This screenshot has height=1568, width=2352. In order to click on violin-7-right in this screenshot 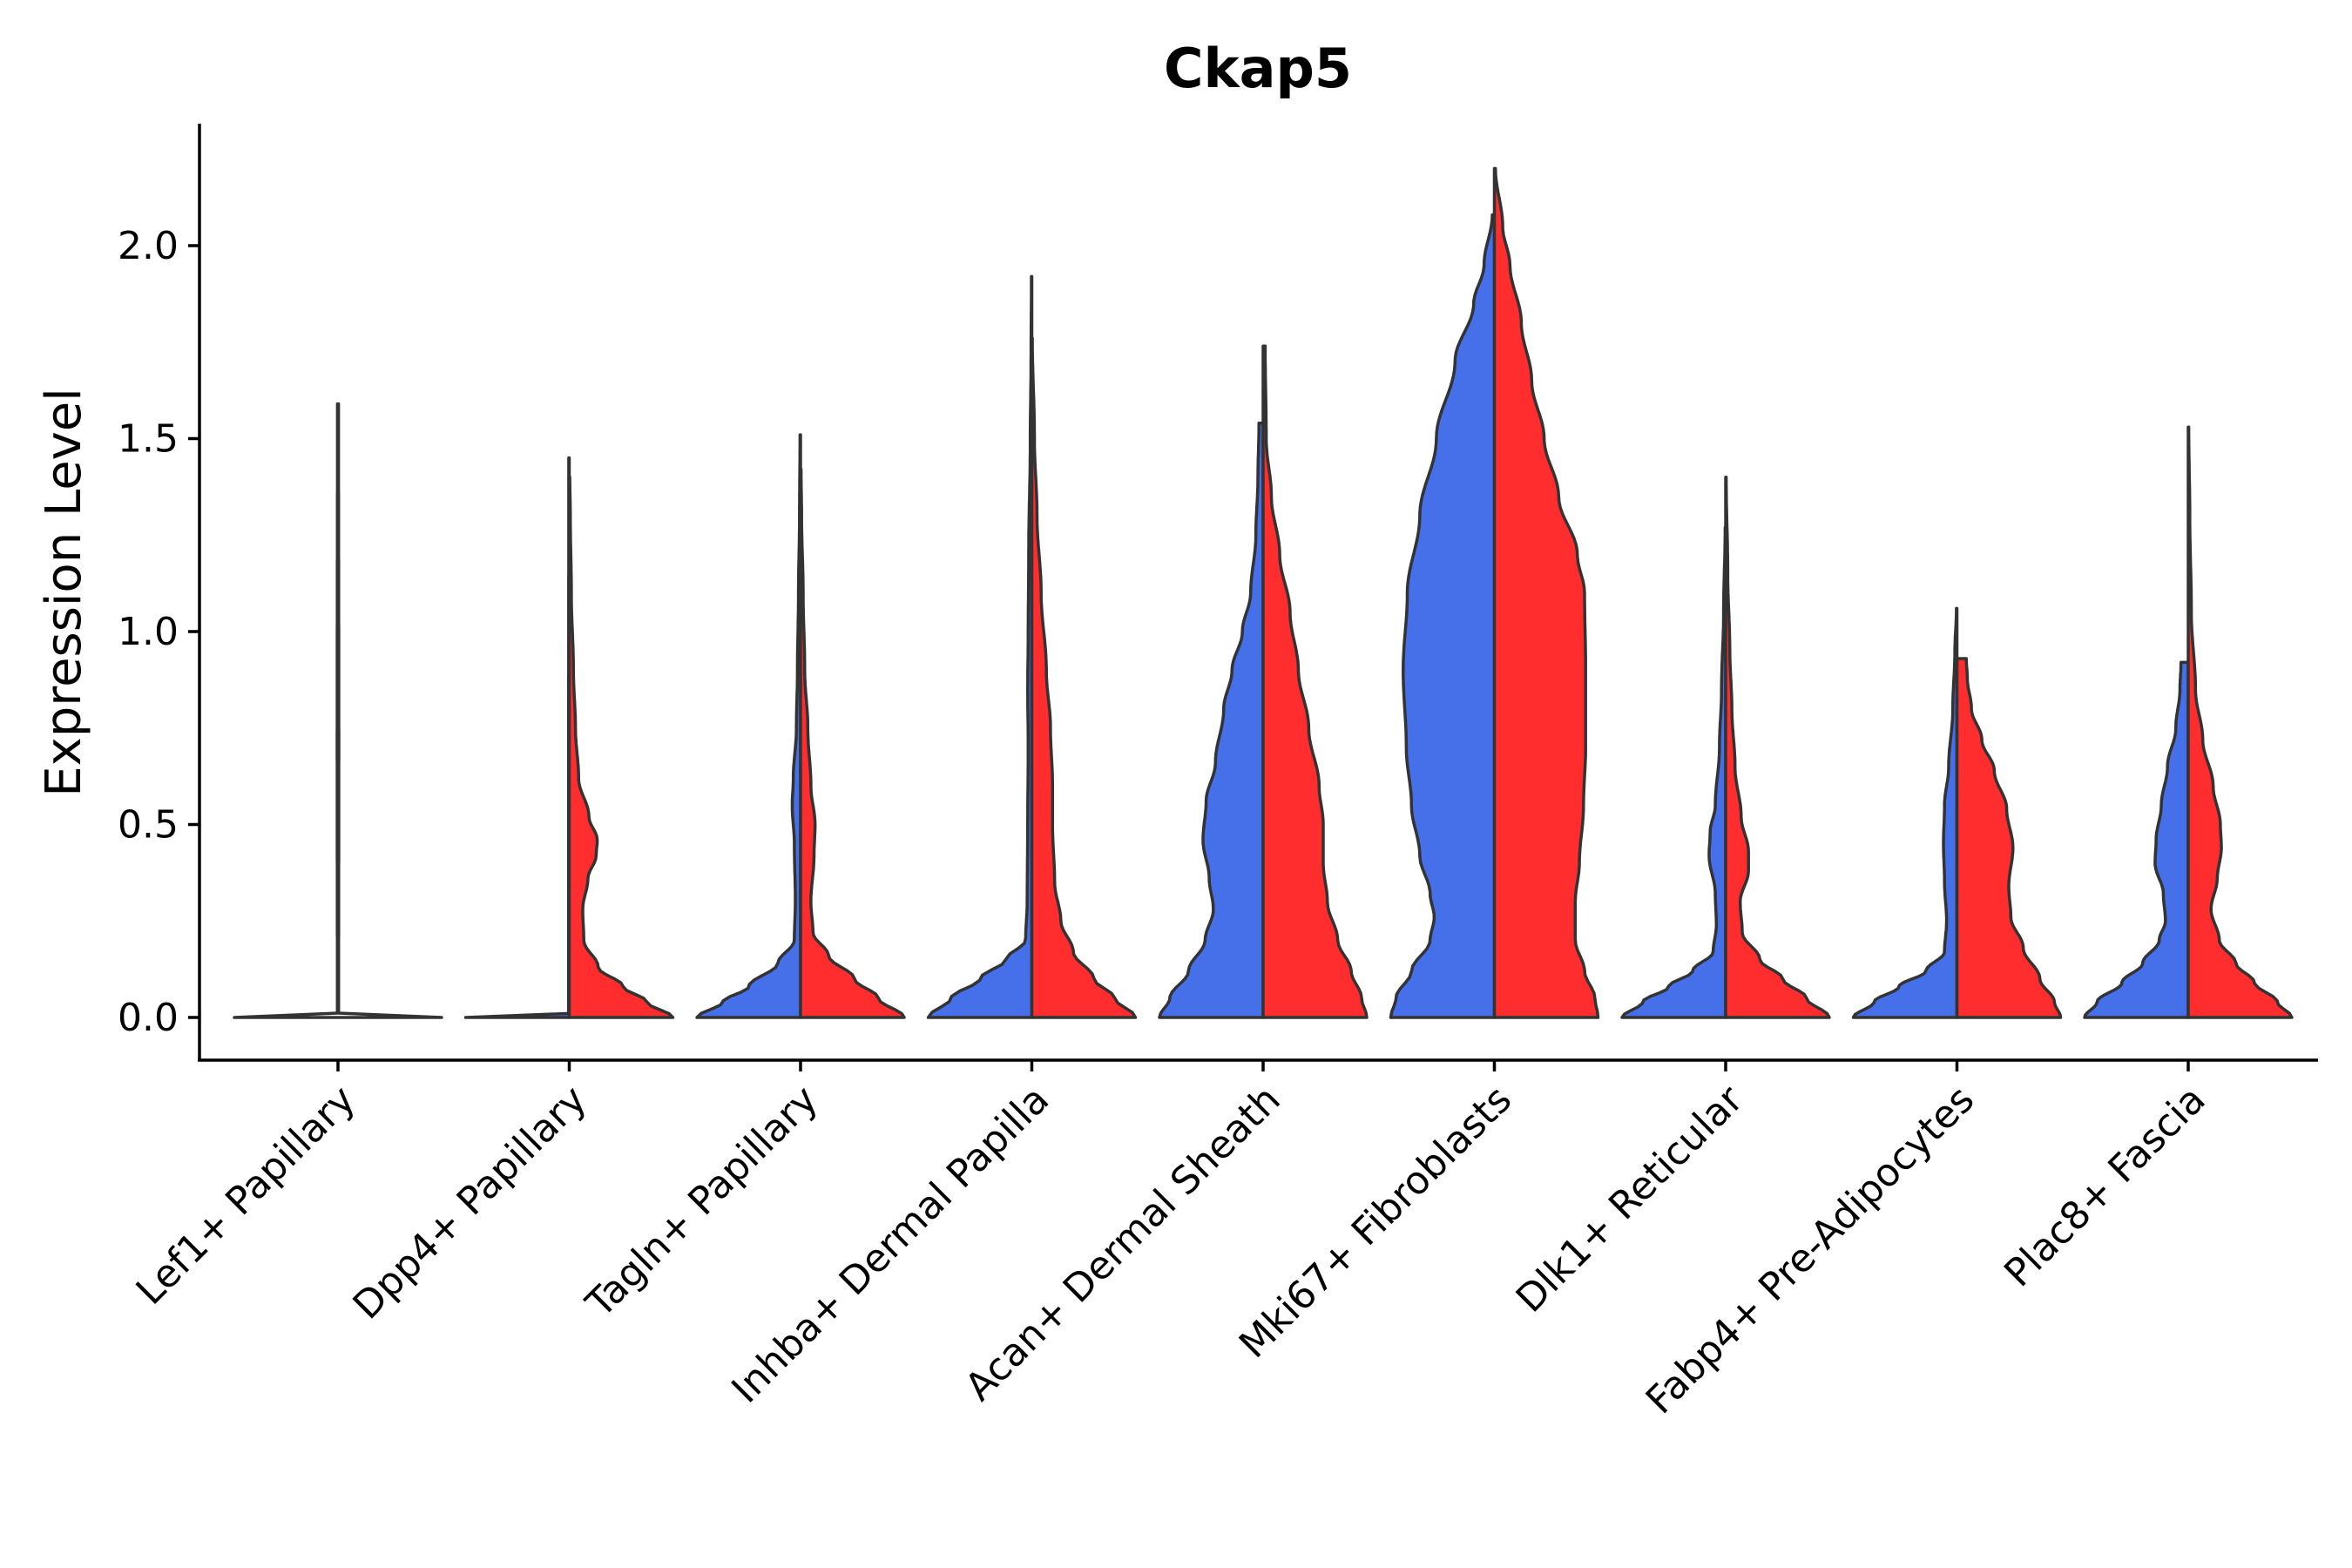, I will do `click(2009, 838)`.